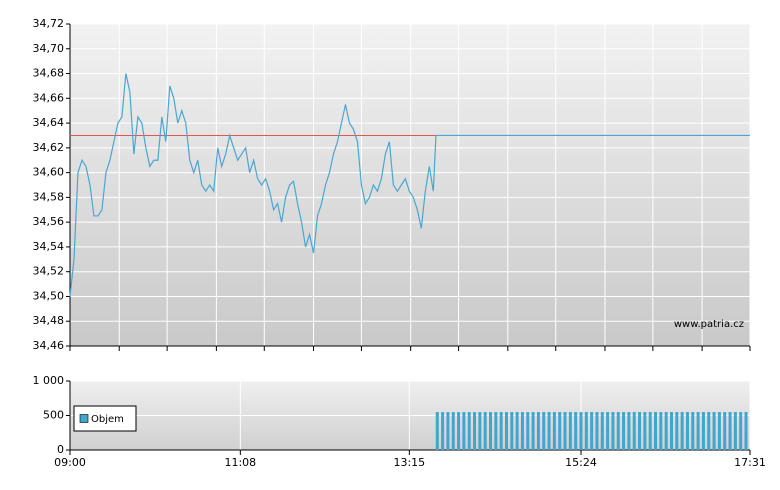 The image size is (780, 490). What do you see at coordinates (581, 462) in the screenshot?
I see `x-tick-label: 15:24` at bounding box center [581, 462].